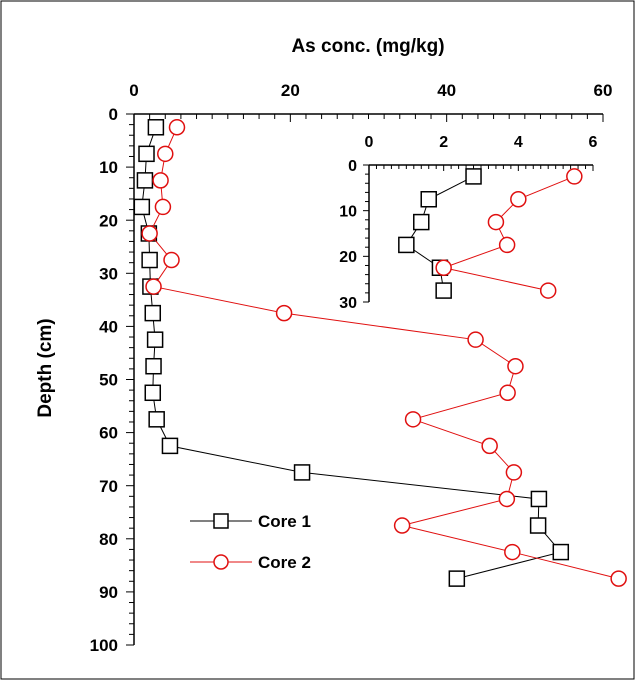 The width and height of the screenshot is (635, 685). Describe the element at coordinates (348, 303) in the screenshot. I see `inset-y-tick-label: 30` at that location.